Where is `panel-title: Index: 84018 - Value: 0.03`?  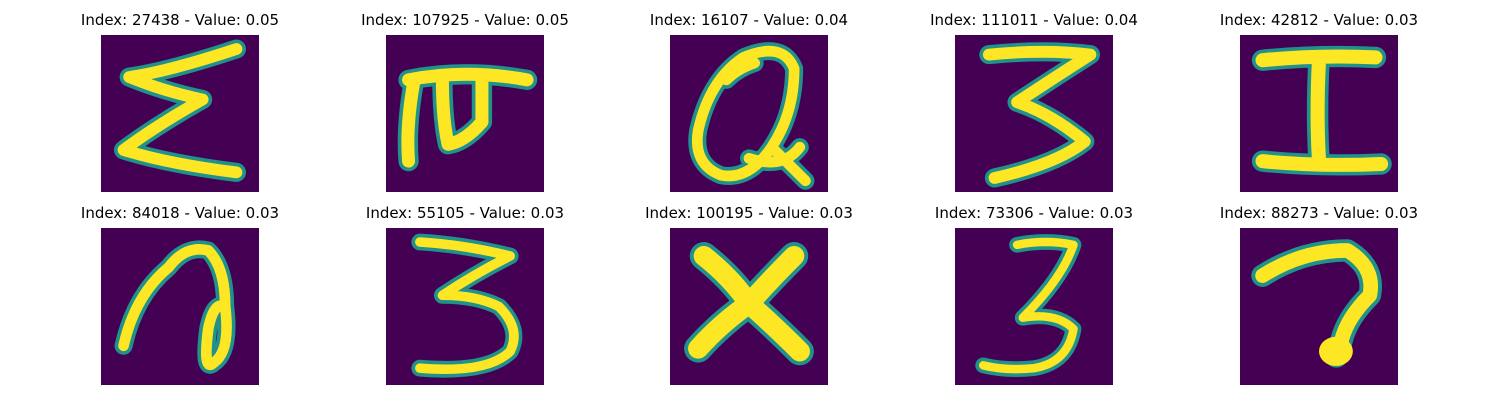
panel-title: Index: 84018 - Value: 0.03 is located at coordinates (180, 213).